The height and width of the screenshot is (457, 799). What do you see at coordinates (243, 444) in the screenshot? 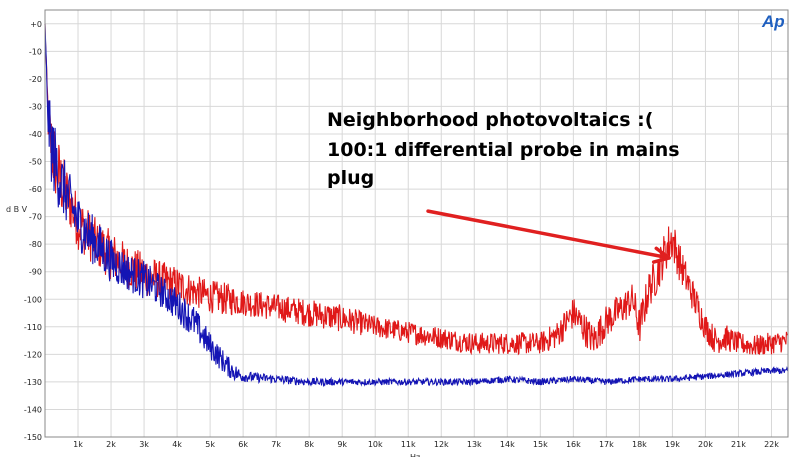
I see `x-tick-label: 6k` at bounding box center [243, 444].